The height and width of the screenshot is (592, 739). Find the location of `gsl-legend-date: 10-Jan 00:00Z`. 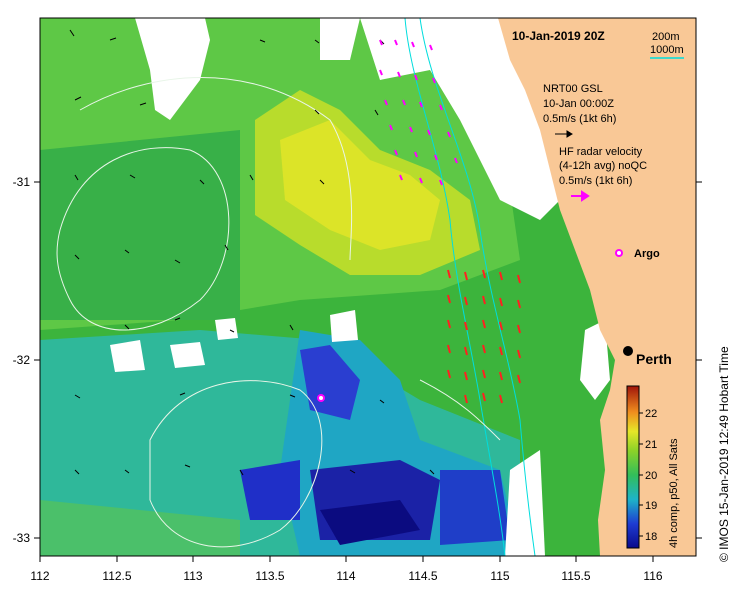

gsl-legend-date: 10-Jan 00:00Z is located at coordinates (578, 104).